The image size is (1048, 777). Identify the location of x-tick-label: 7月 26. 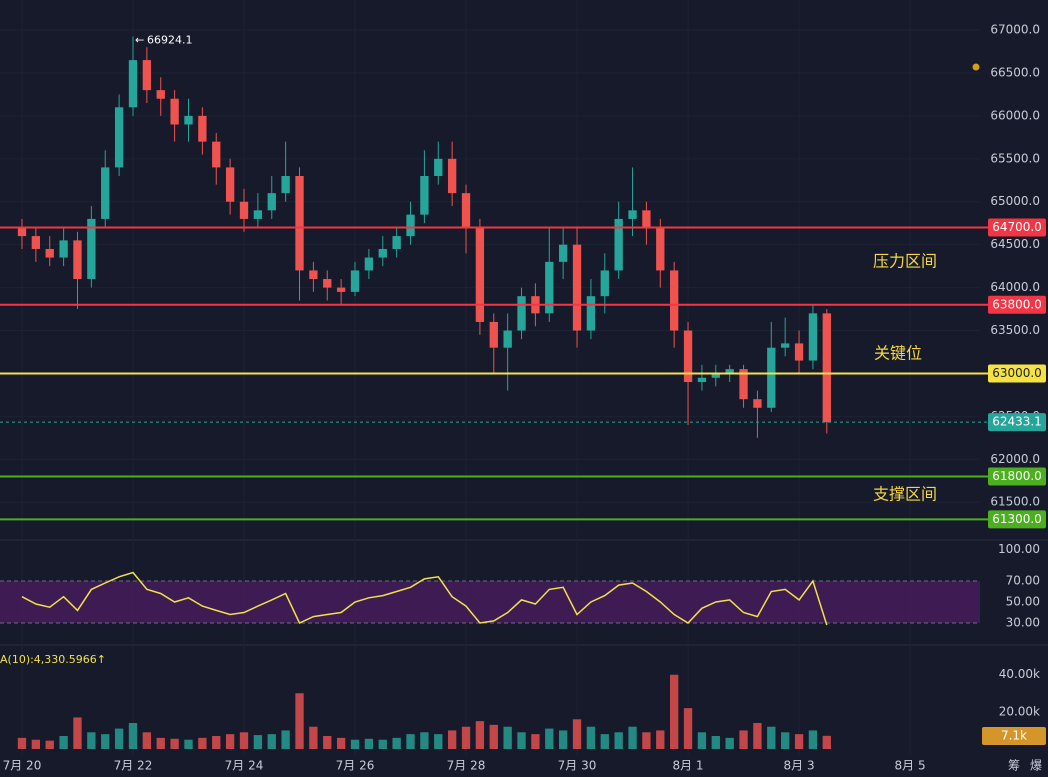
(355, 766).